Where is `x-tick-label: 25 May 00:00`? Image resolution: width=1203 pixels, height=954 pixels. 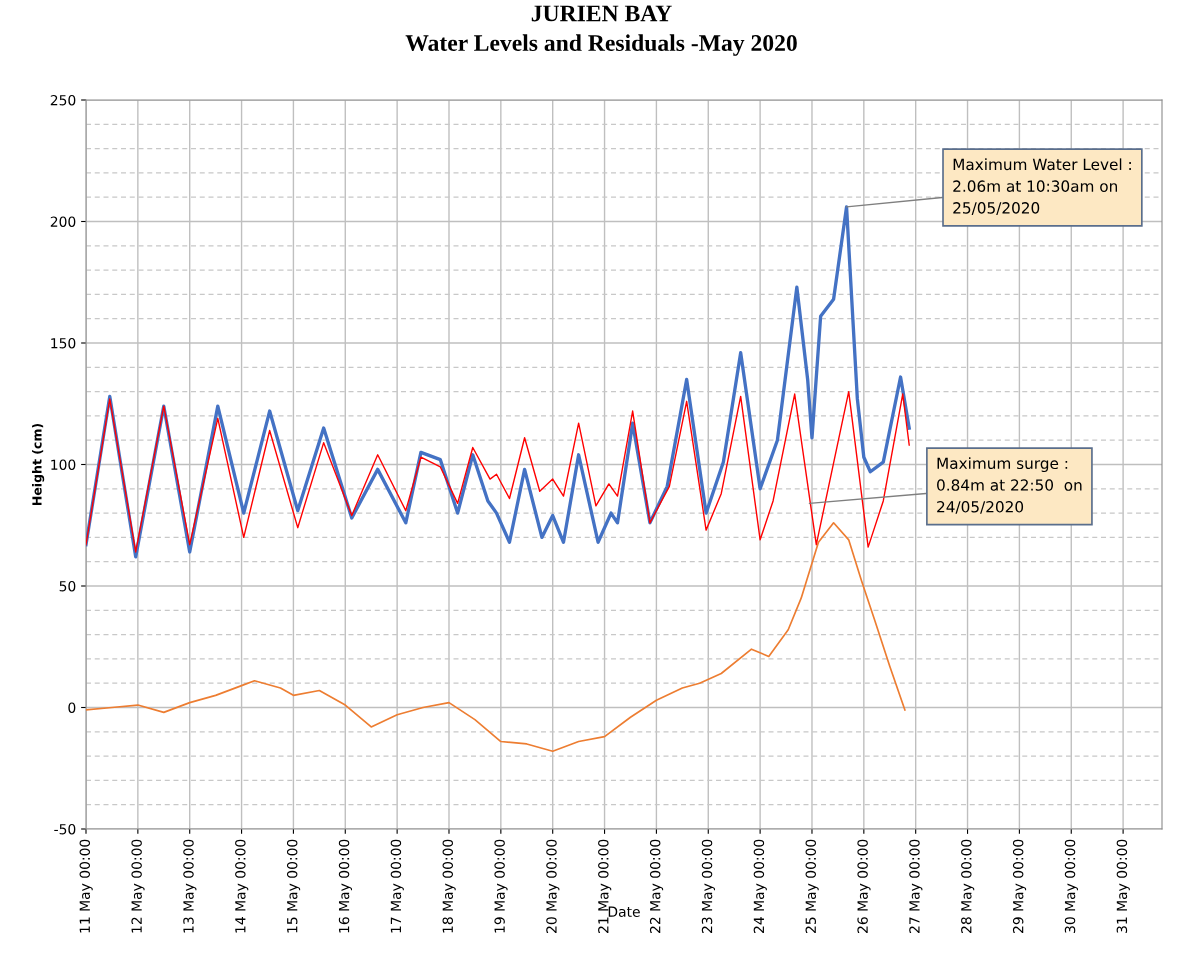
x-tick-label: 25 May 00:00 is located at coordinates (812, 886).